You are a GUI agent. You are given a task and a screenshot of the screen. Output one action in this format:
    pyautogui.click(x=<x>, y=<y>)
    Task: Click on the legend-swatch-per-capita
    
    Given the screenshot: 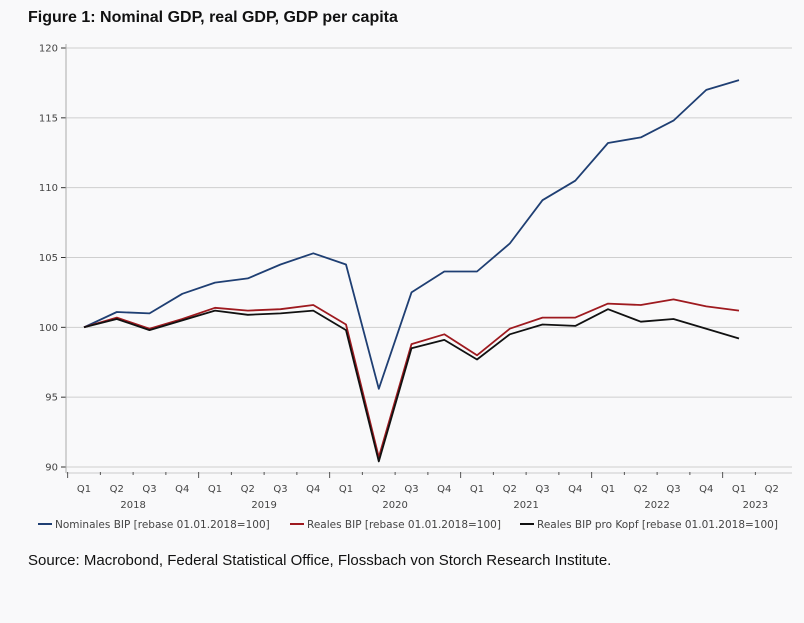 What is the action you would take?
    pyautogui.click(x=527, y=524)
    